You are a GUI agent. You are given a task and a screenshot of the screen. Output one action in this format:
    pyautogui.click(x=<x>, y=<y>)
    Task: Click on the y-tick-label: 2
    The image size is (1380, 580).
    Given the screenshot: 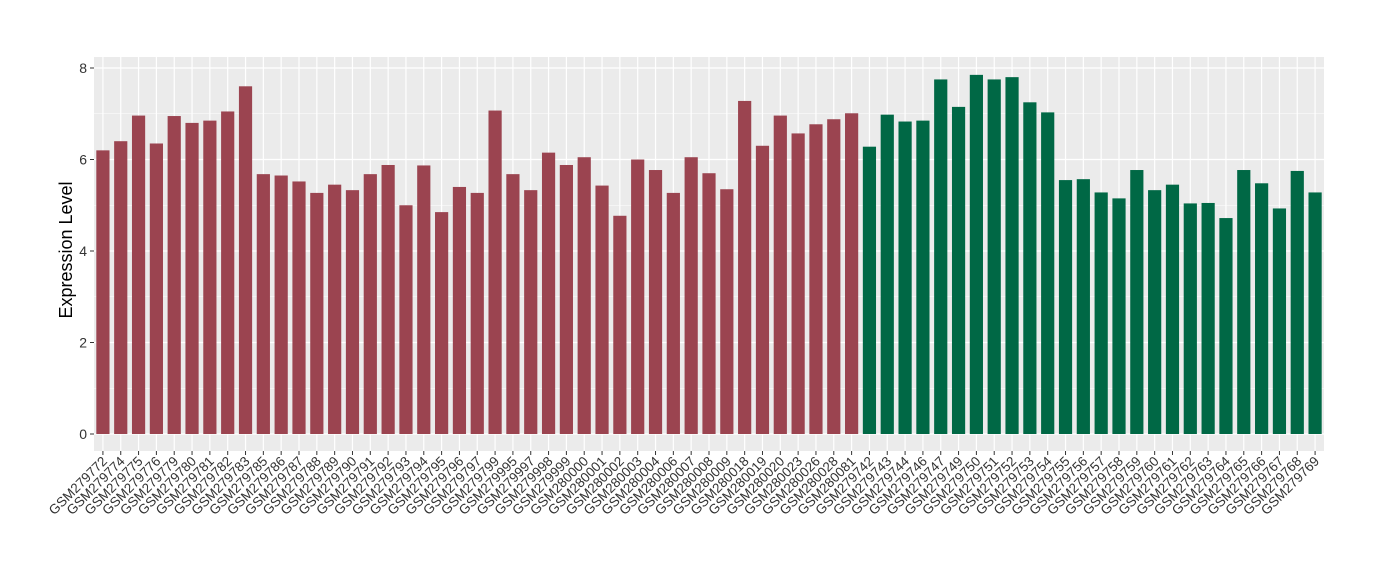 What is the action you would take?
    pyautogui.click(x=83, y=343)
    